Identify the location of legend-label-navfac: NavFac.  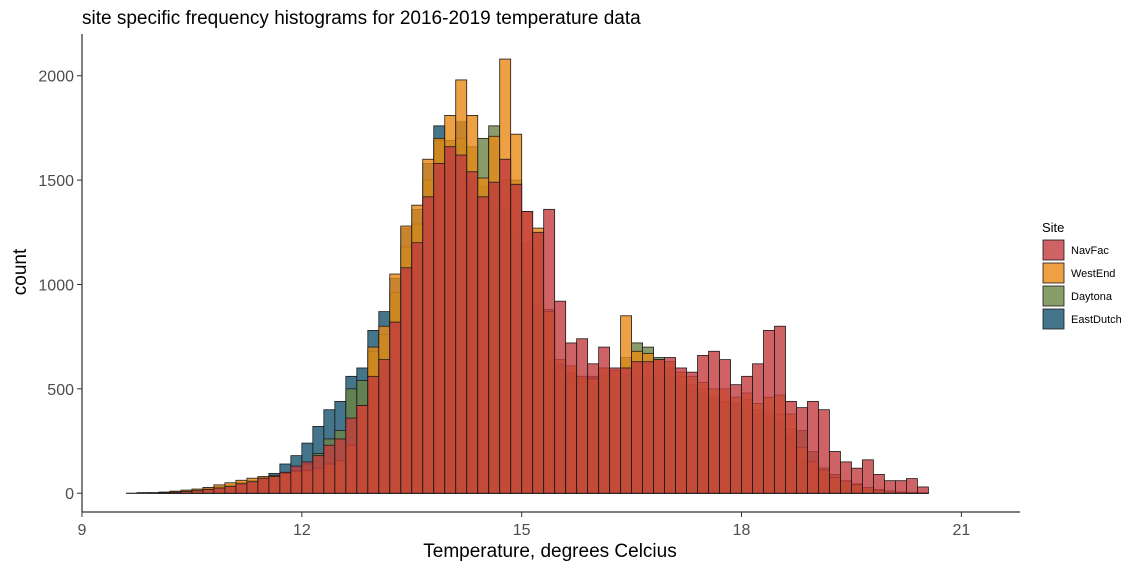
(1090, 251).